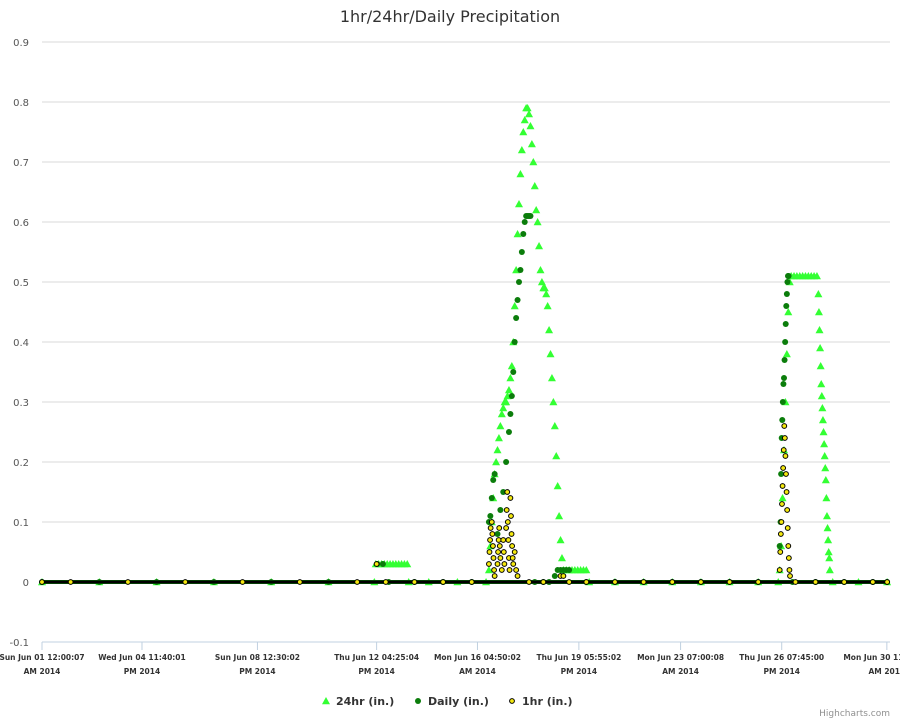  I want to click on x-tick-label-date: Mon Jun 30 11:50:06, so click(871, 657).